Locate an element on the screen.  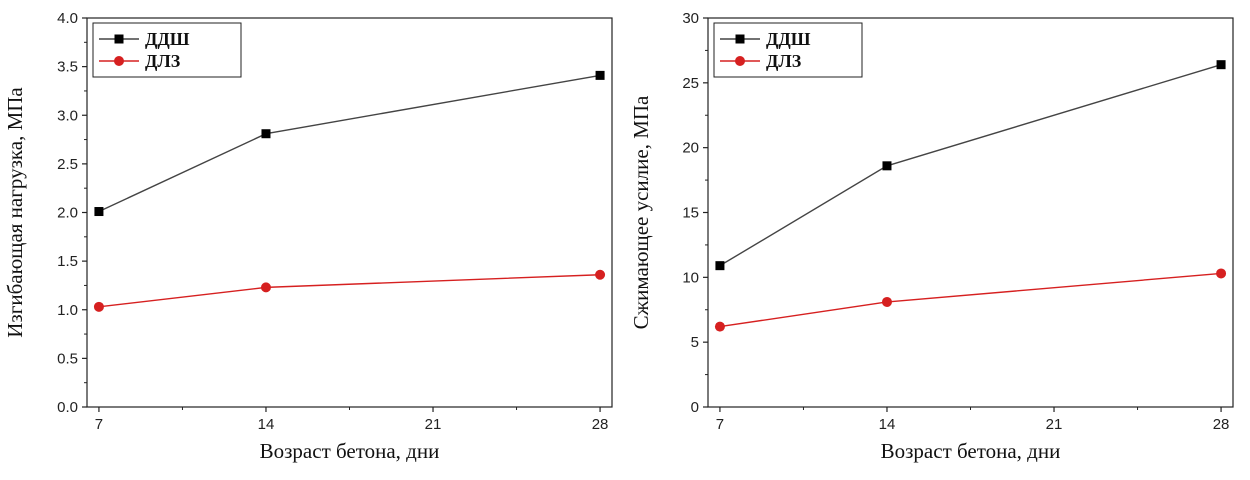
y-tick-label: 15 is located at coordinates (690, 213).